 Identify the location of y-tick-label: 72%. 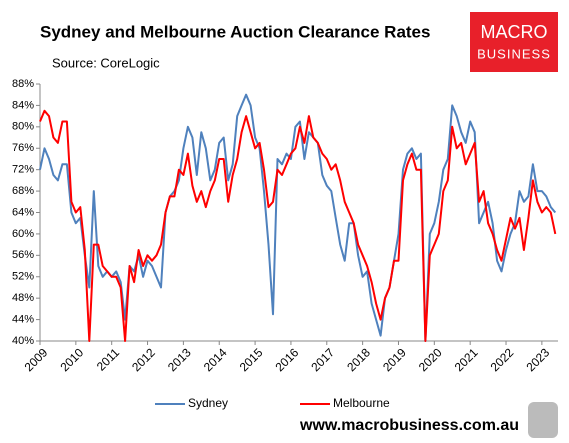
(23, 170).